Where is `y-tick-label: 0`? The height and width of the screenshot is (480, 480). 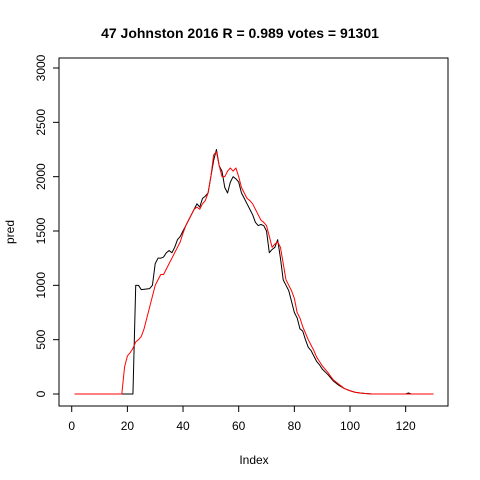
y-tick-label: 0 is located at coordinates (41, 393).